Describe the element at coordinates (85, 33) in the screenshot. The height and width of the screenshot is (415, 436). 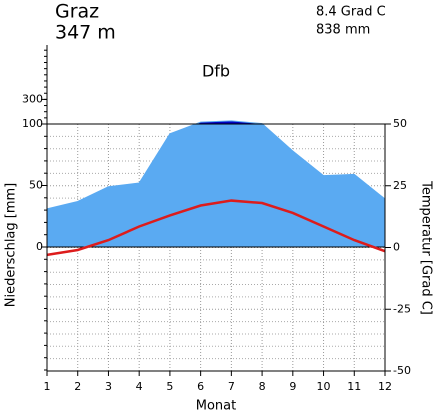
I see `elevation: 347 m` at that location.